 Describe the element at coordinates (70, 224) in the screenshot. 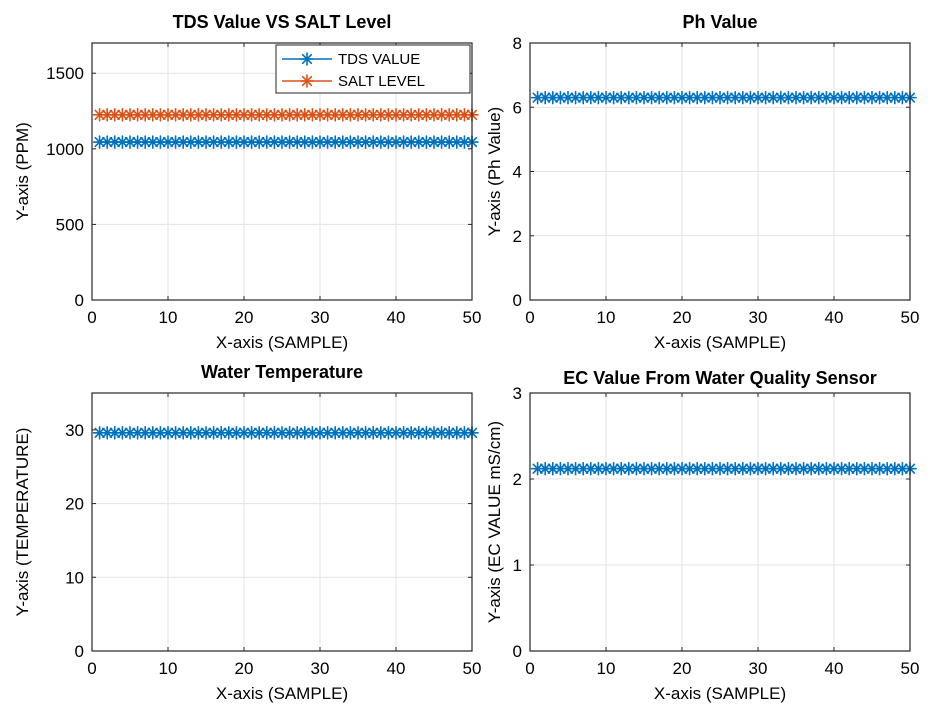

I see `y-tick-label: 500` at that location.